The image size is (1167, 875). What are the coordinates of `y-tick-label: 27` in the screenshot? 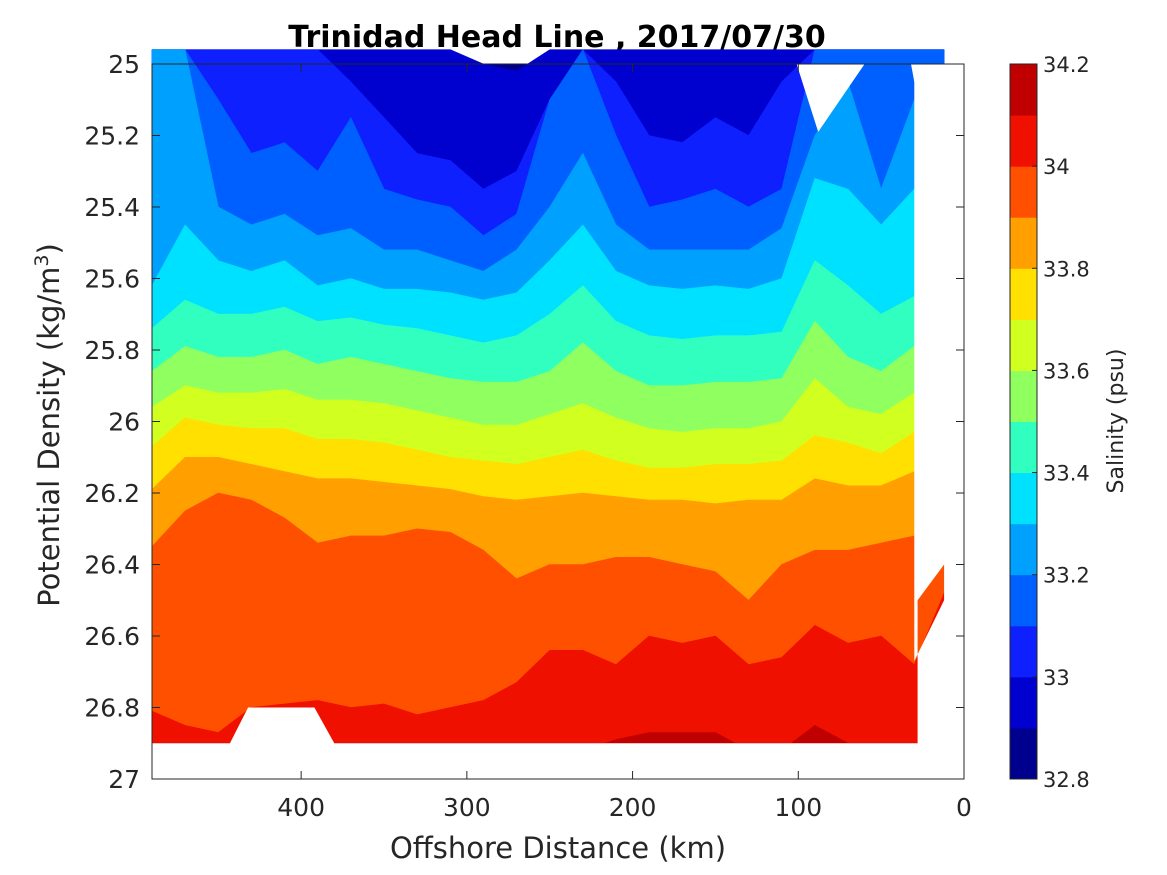 It's located at (124, 779).